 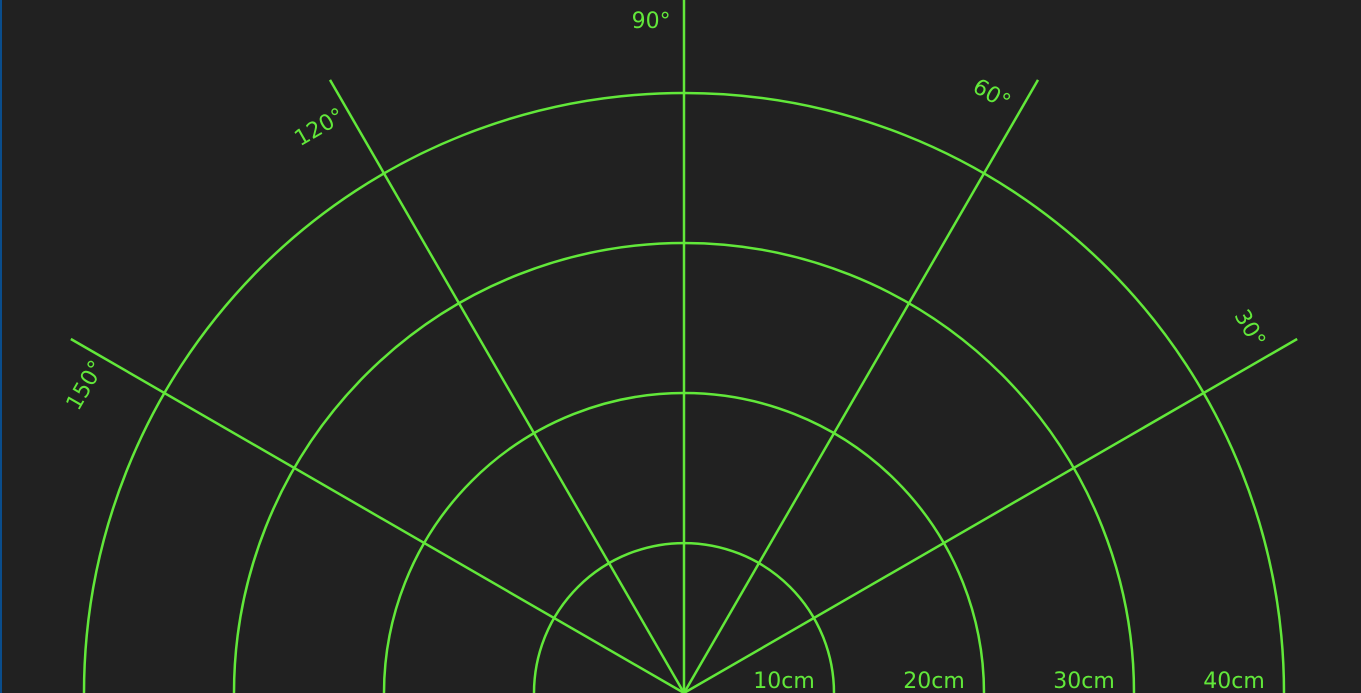 What do you see at coordinates (784, 681) in the screenshot?
I see `distance-label-10: 10cm` at bounding box center [784, 681].